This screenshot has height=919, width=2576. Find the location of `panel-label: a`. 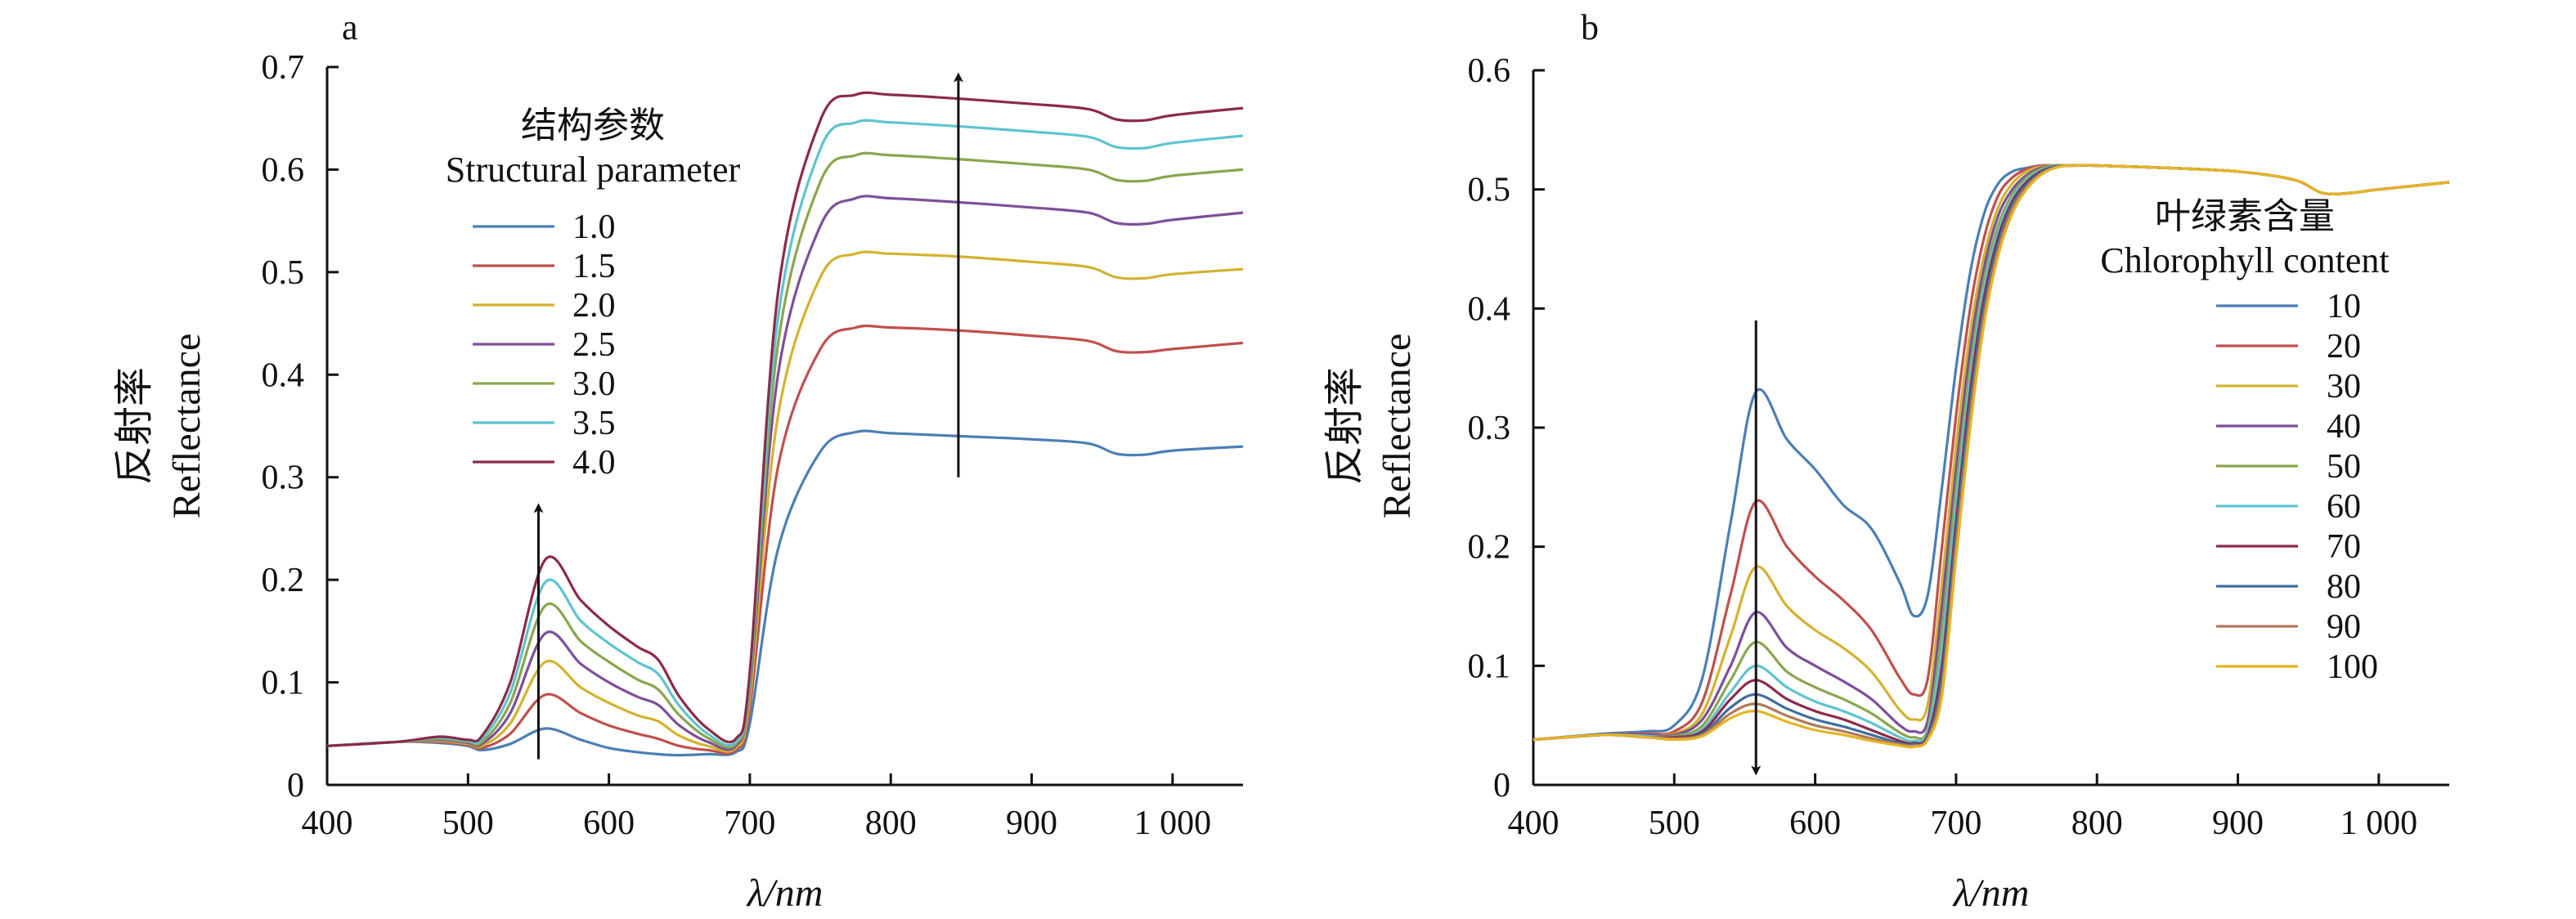

panel-label: a is located at coordinates (350, 27).